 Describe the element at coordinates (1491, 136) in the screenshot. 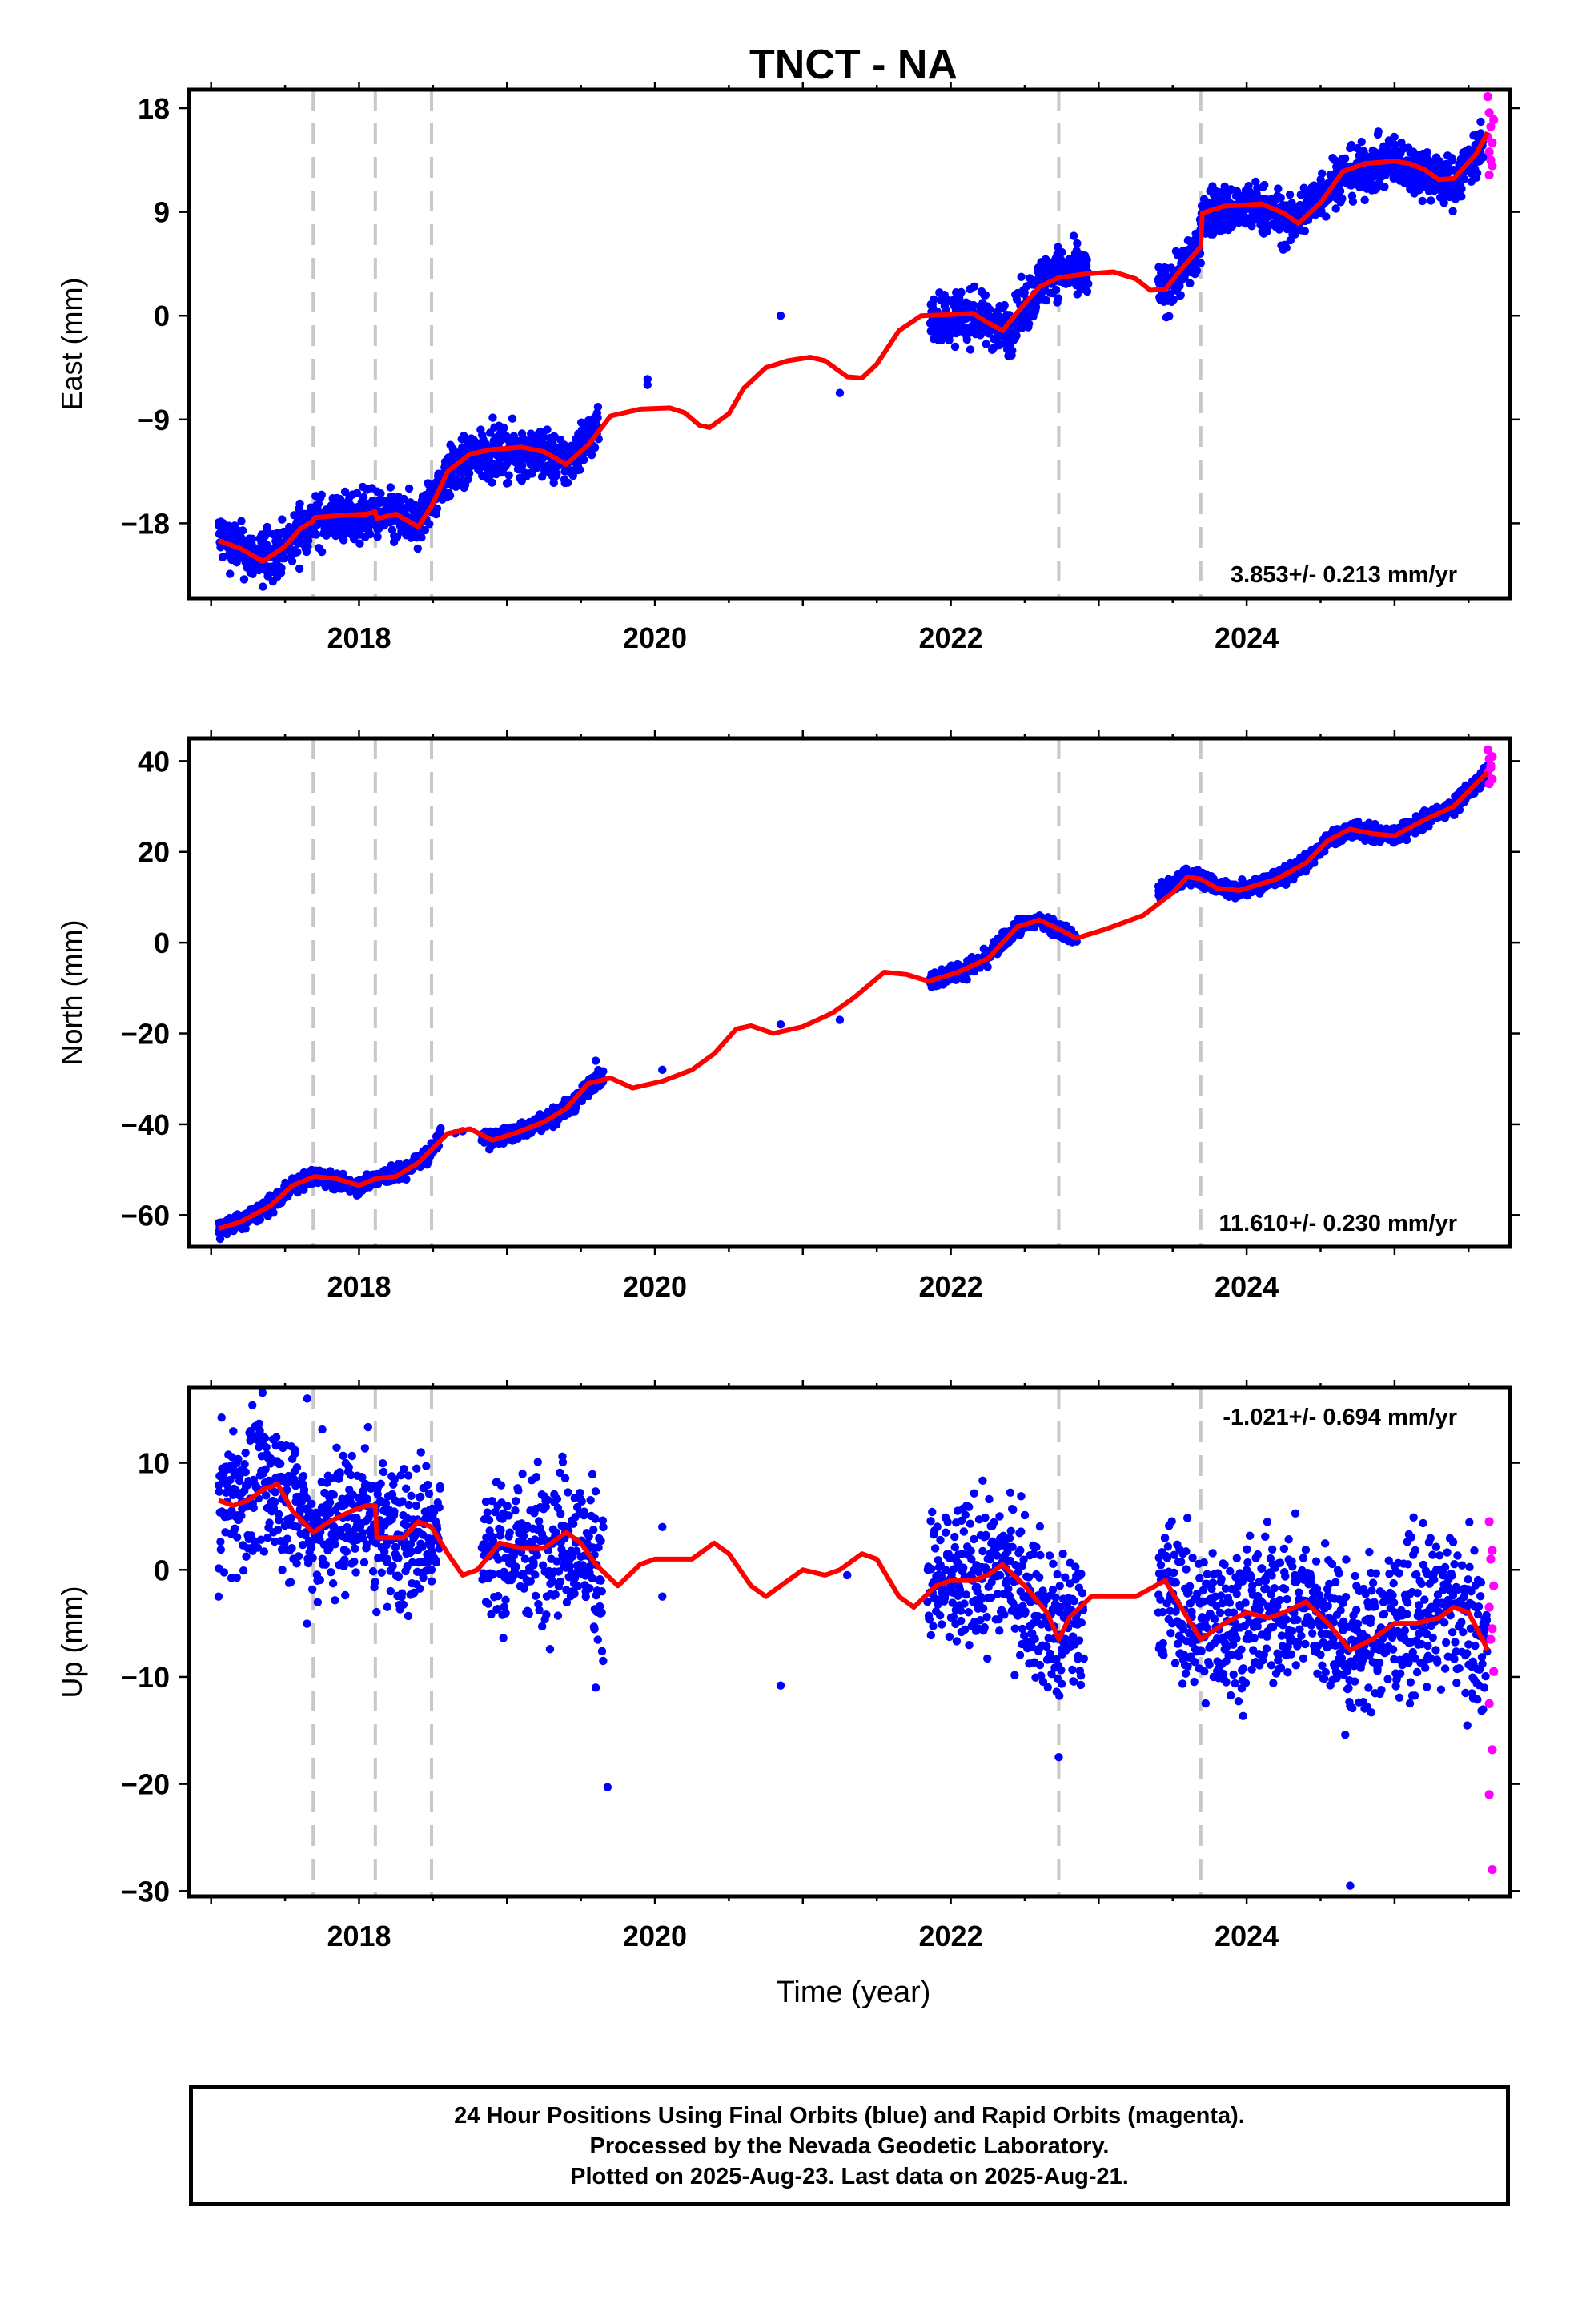

I see `east-rapid-orbit-points` at that location.